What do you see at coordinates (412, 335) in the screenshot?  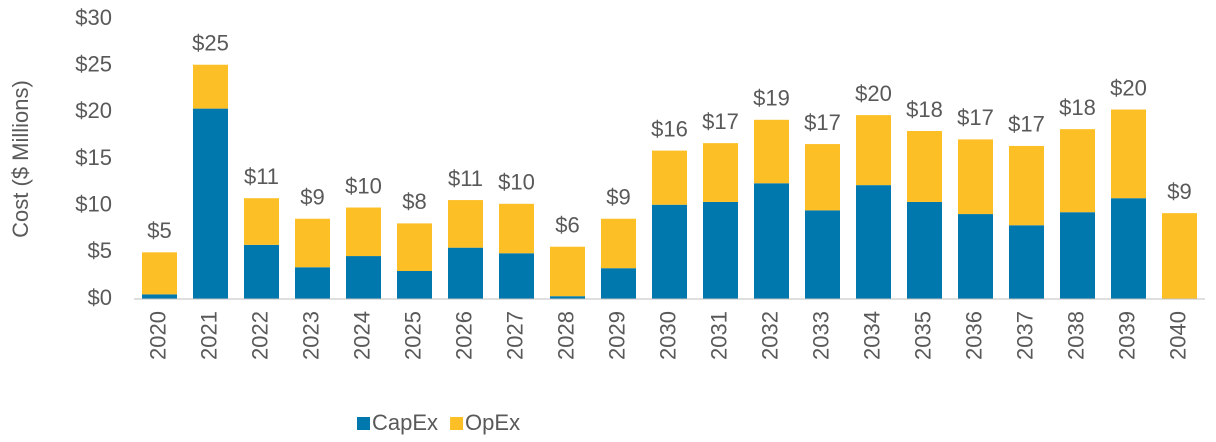 I see `x-tick-label: 2025` at bounding box center [412, 335].